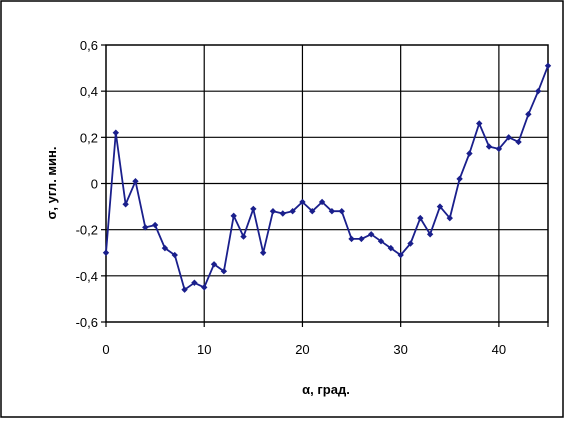 The height and width of the screenshot is (424, 565). I want to click on x-tick-label: 10, so click(204, 349).